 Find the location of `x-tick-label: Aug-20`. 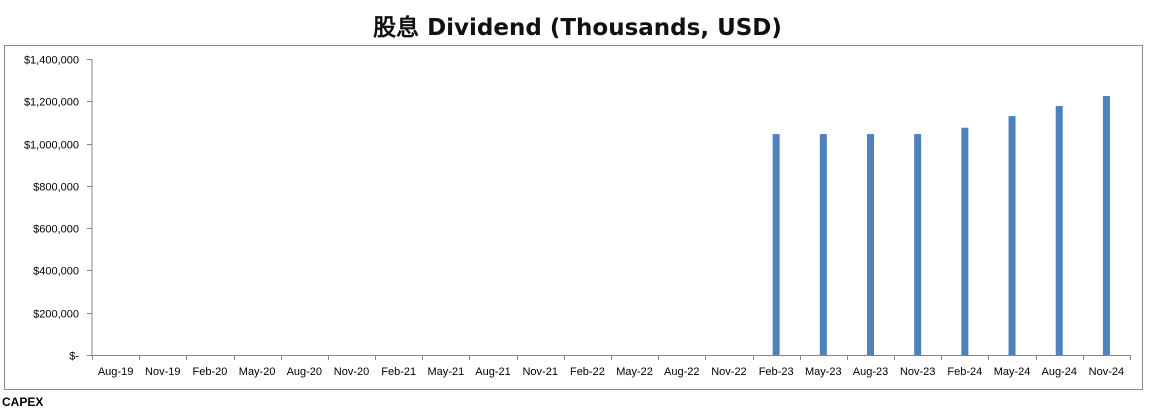

x-tick-label: Aug-20 is located at coordinates (304, 372).